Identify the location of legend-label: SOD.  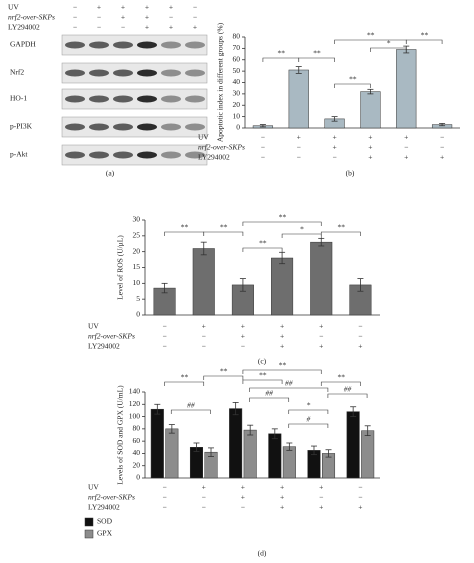
(105, 521).